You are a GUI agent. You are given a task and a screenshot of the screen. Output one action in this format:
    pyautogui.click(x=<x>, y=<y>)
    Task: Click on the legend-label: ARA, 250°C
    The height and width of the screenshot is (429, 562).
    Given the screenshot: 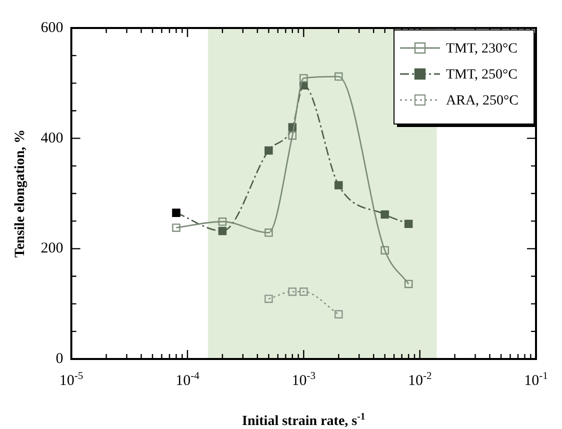 What is the action you would take?
    pyautogui.click(x=482, y=101)
    